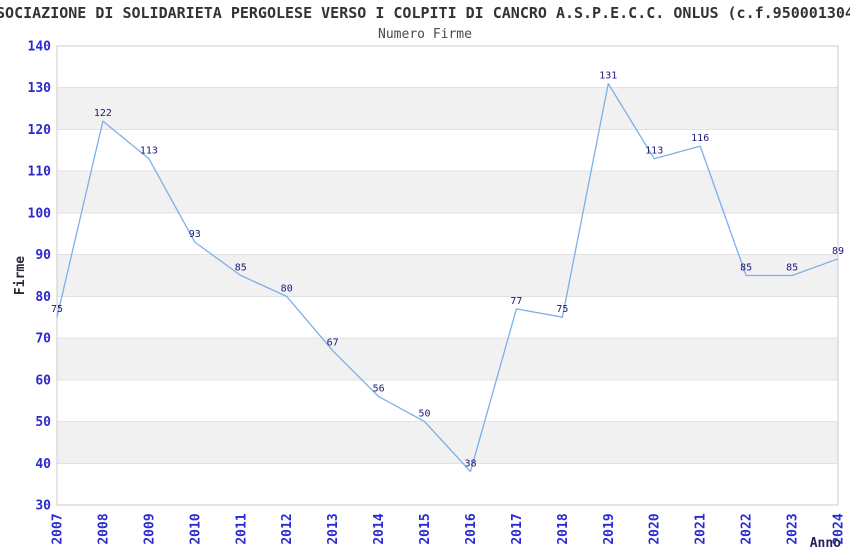  What do you see at coordinates (655, 528) in the screenshot?
I see `x-tick-label: 2020` at bounding box center [655, 528].